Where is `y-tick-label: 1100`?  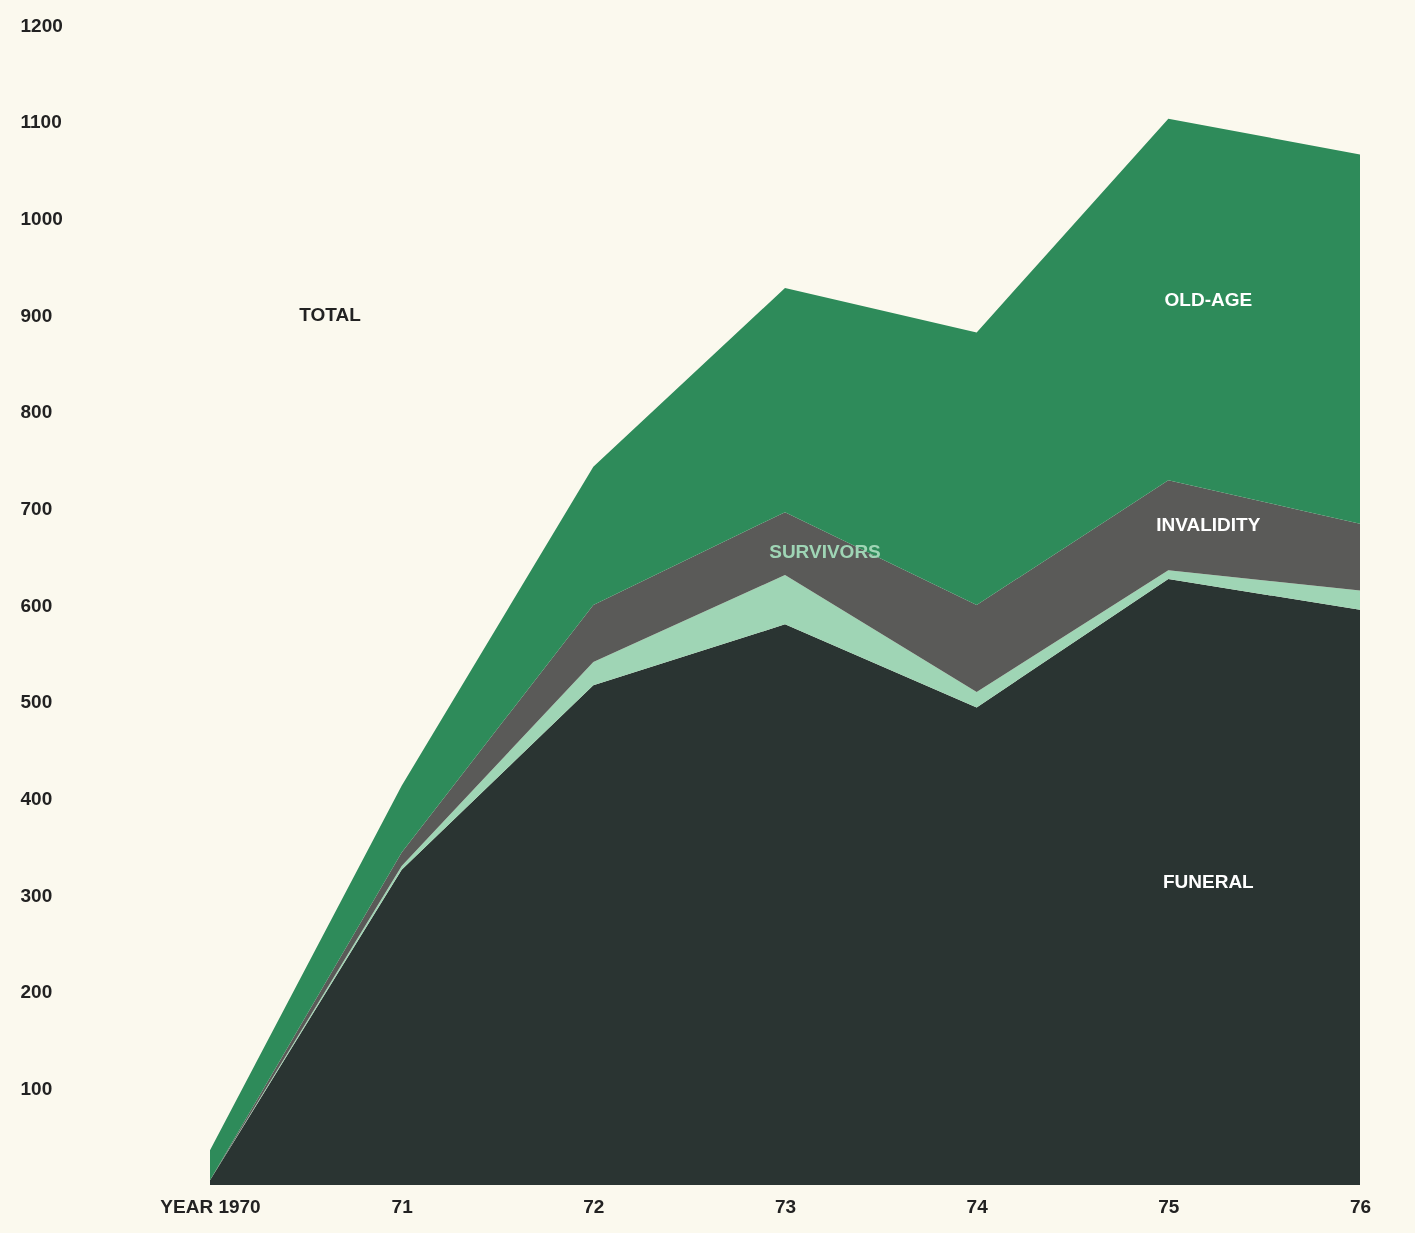
y-tick-label: 1100 is located at coordinates (41, 122).